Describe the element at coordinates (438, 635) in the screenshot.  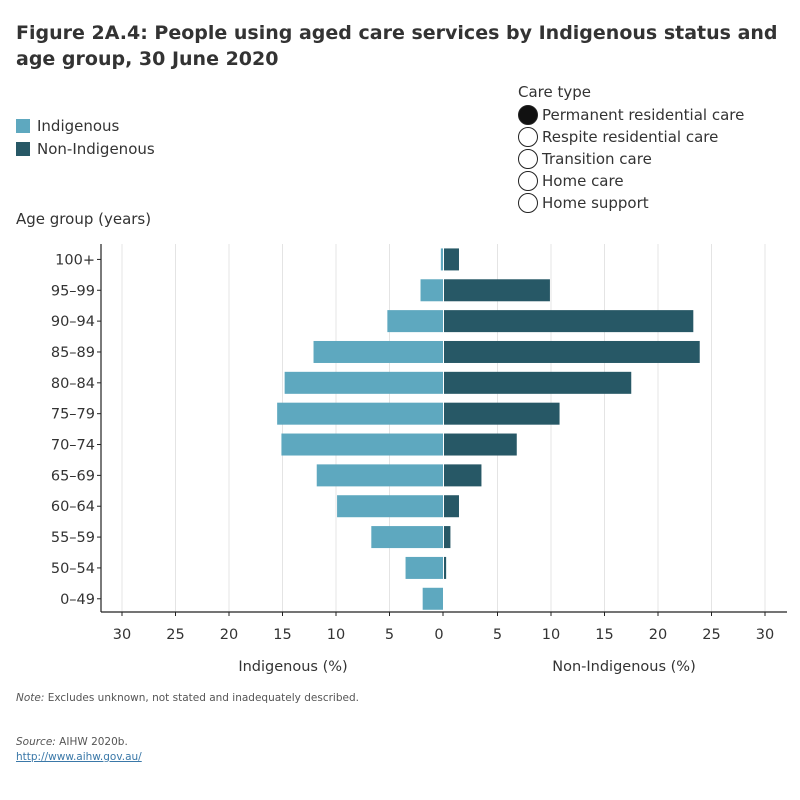
I see `x-tick-label: 0` at that location.